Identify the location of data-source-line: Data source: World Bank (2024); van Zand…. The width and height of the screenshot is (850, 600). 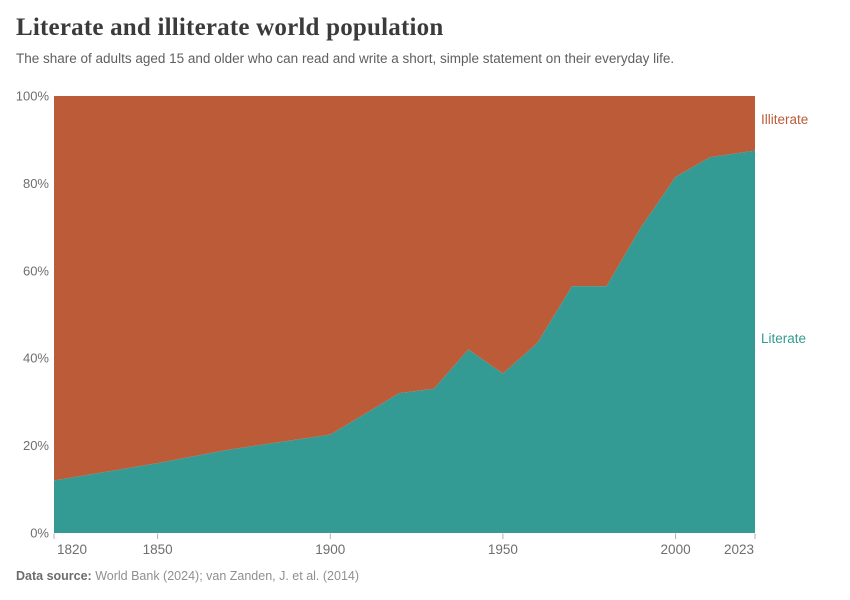
(187, 576).